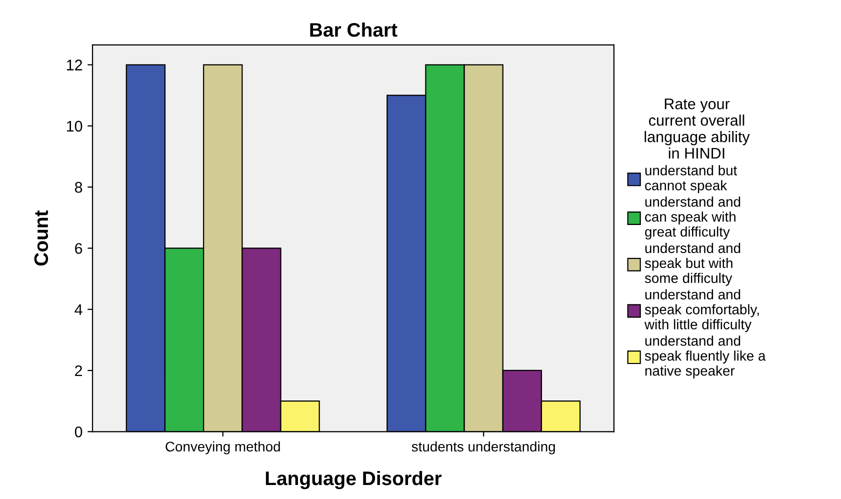  Describe the element at coordinates (354, 480) in the screenshot. I see `x-axis-title: Language Disorder` at that location.